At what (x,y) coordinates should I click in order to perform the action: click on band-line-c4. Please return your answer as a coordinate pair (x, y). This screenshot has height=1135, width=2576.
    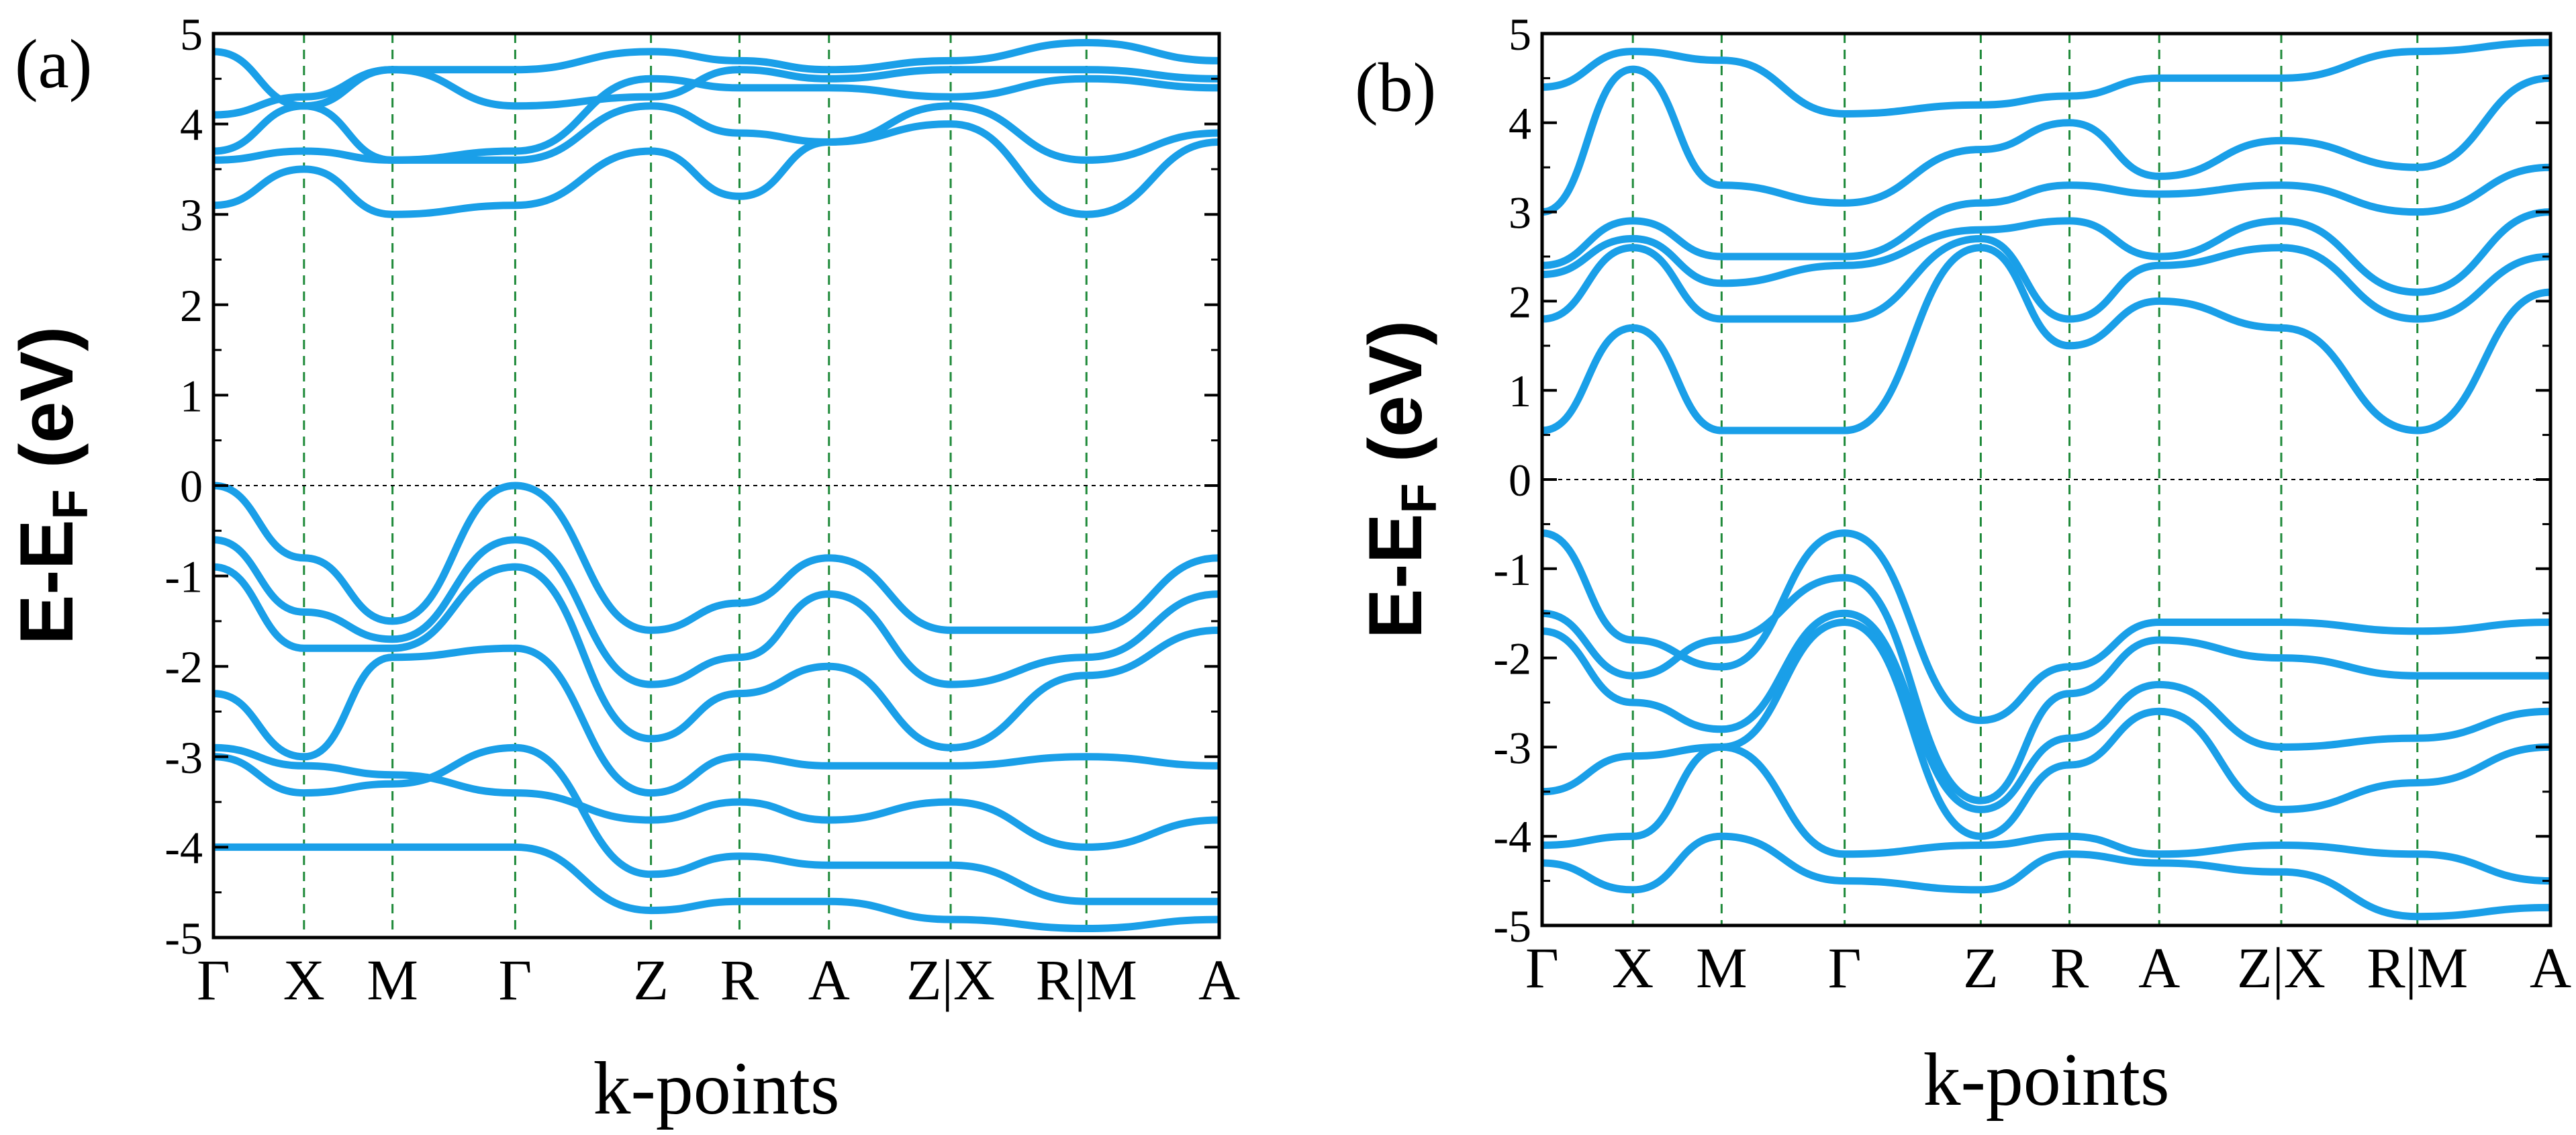
    Looking at the image, I should click on (2046, 216).